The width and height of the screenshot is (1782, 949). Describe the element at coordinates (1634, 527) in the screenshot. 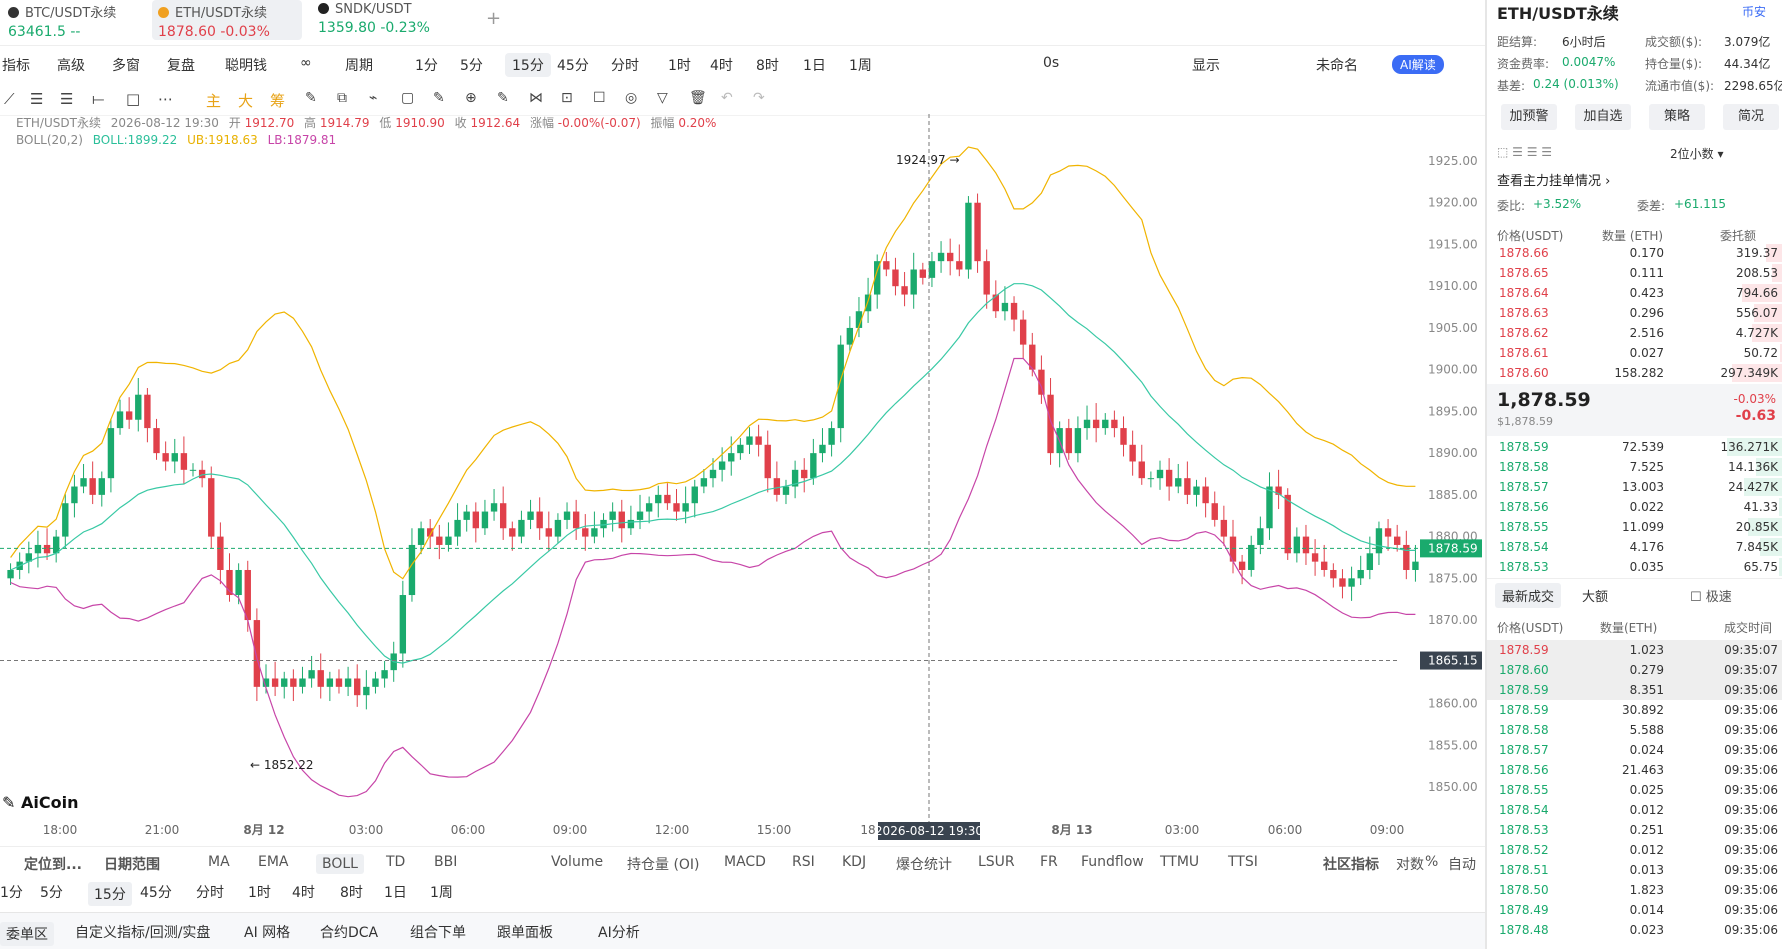

I see `bid-row: 1878.55 11.099 20.85K` at that location.